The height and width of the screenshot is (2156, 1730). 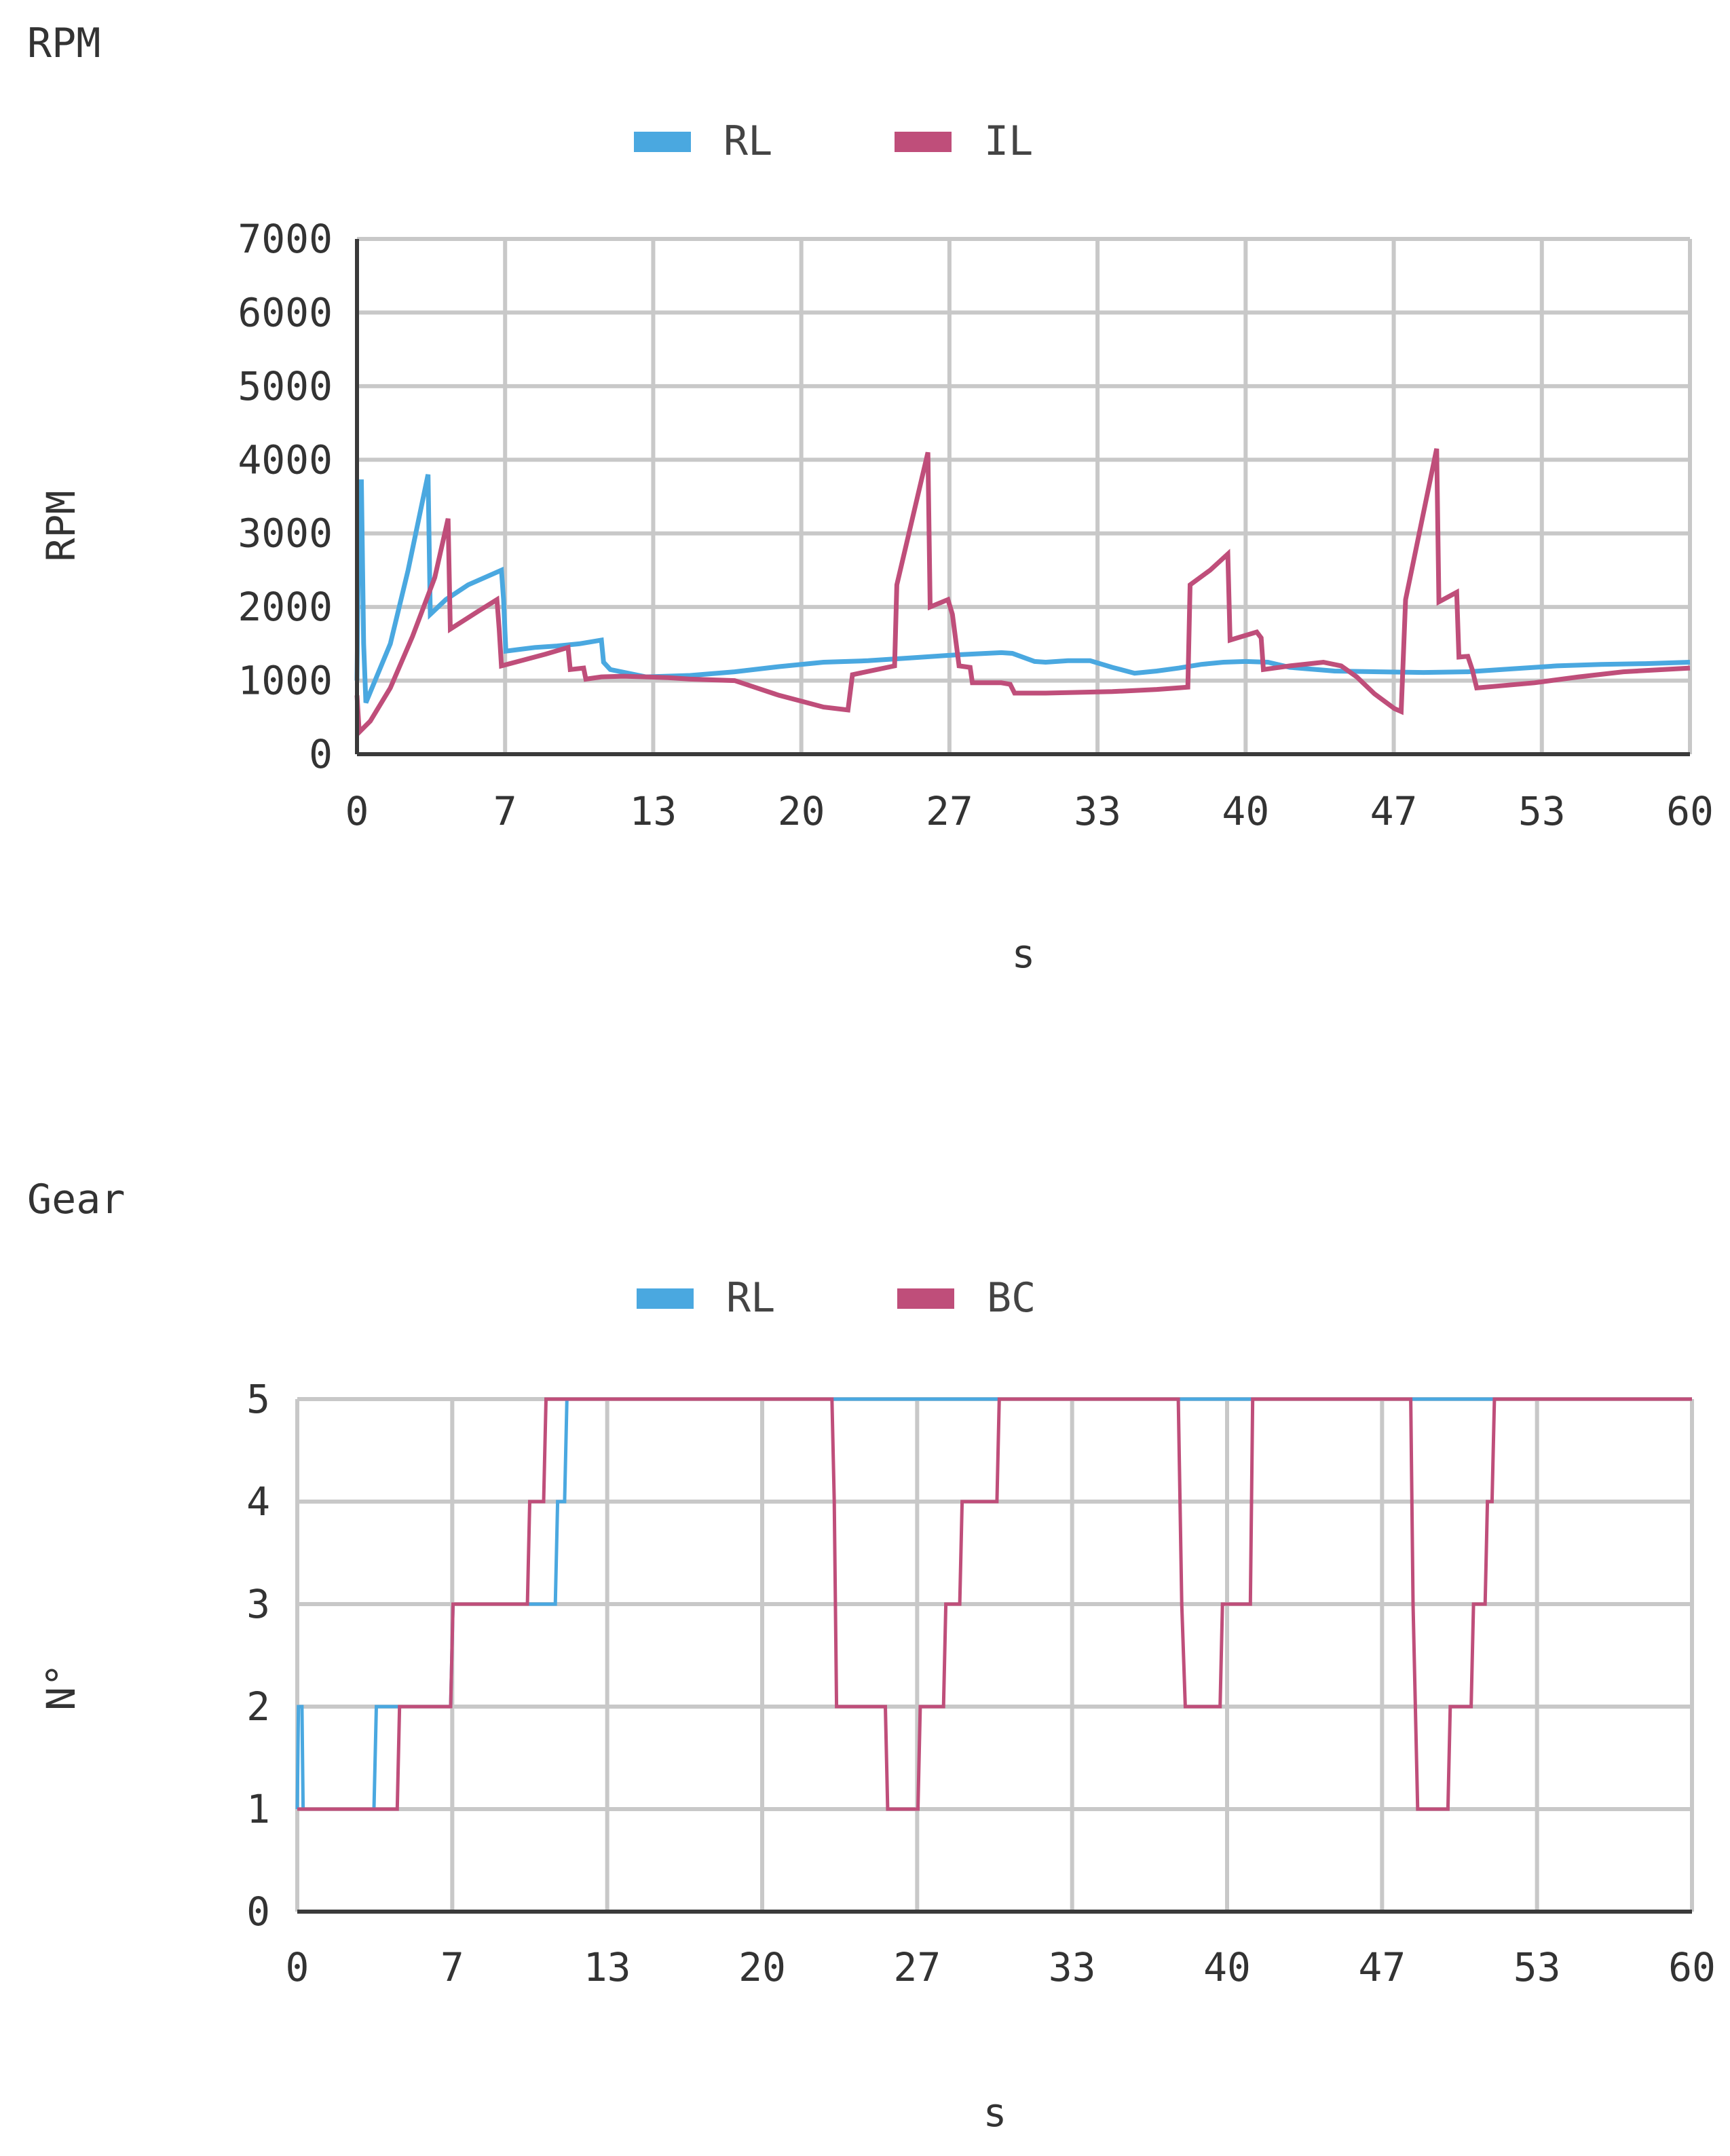 What do you see at coordinates (1030, 811) in the screenshot?
I see `rpm-x-tick-labels: 0 7 13 20 27 33 40 47 53 60` at bounding box center [1030, 811].